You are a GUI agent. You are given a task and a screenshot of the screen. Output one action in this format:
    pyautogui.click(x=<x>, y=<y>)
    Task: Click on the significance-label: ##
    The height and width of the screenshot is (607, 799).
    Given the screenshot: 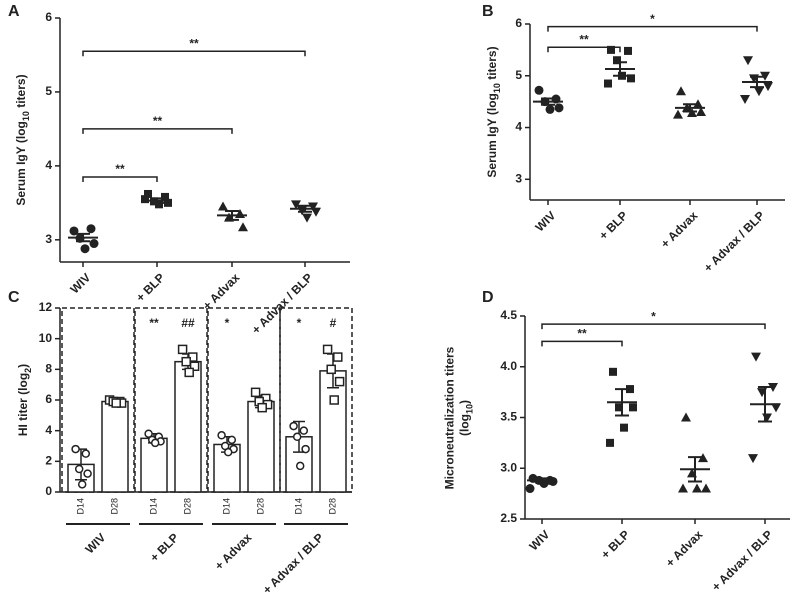 What is the action you would take?
    pyautogui.click(x=188, y=323)
    